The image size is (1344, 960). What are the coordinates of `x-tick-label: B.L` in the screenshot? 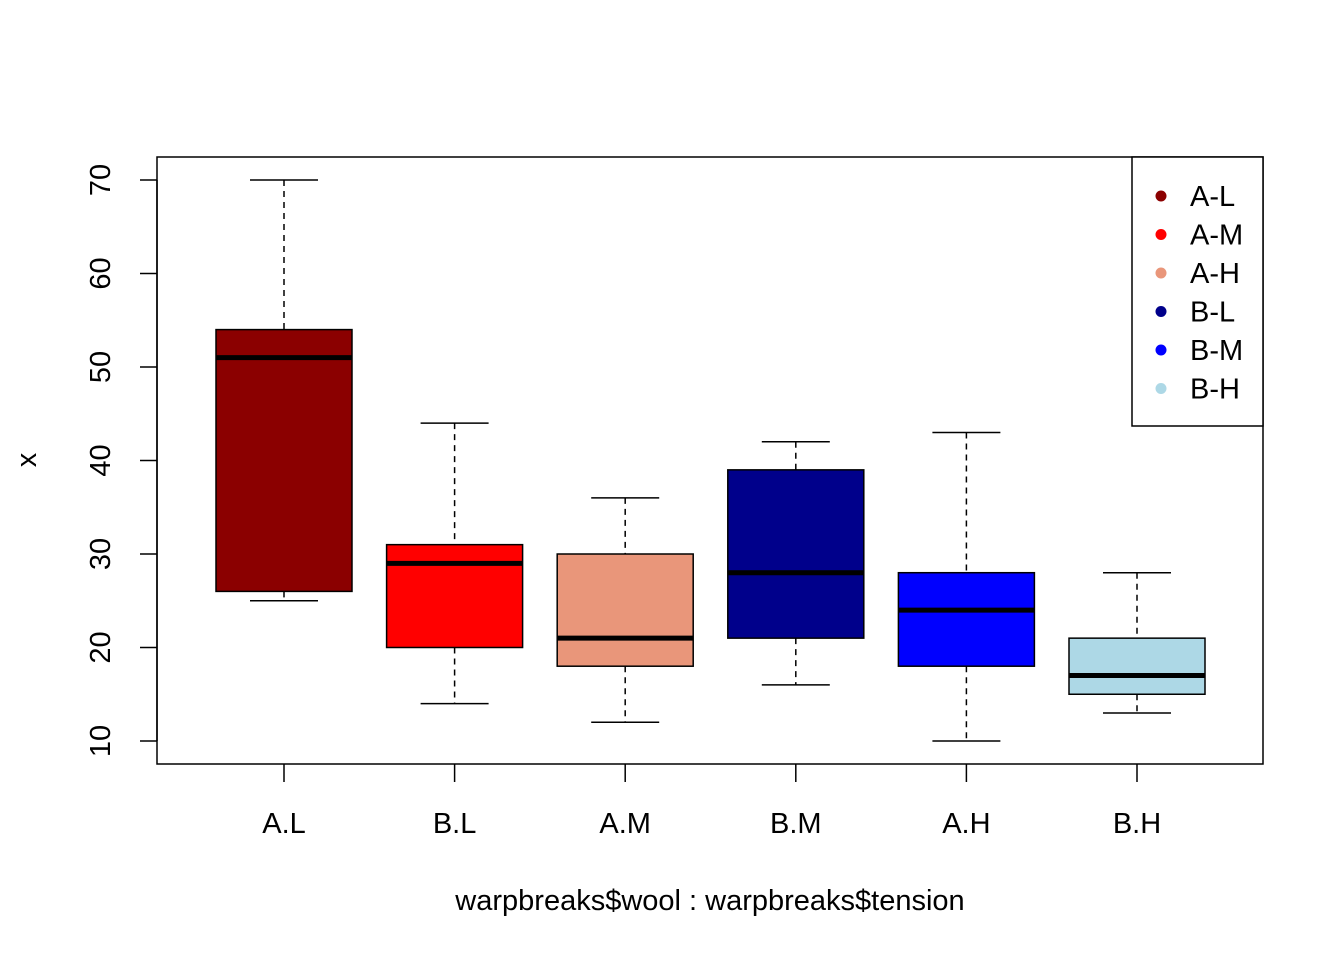 It's located at (455, 824).